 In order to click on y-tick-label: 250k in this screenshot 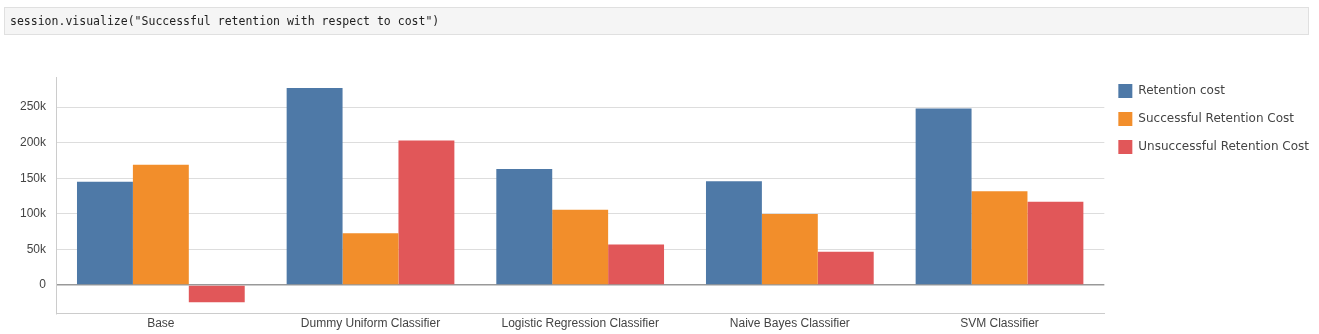, I will do `click(33, 106)`.